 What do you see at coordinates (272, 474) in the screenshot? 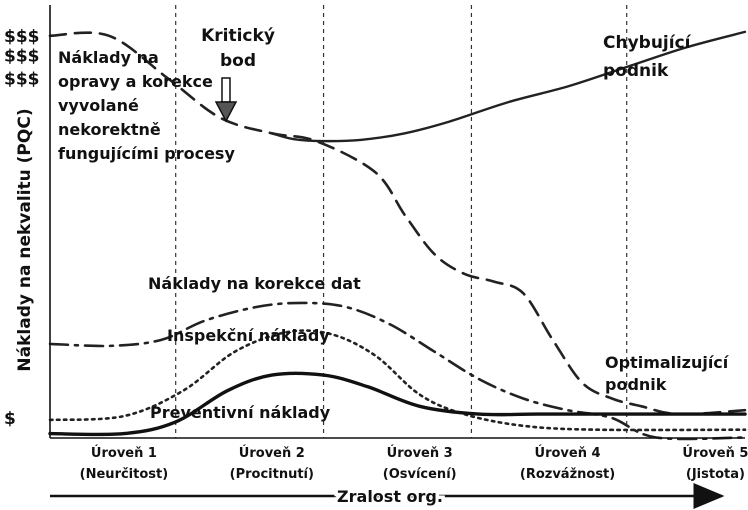
I see `x-tick-sublabel-2: (Procitnutí)` at bounding box center [272, 474].